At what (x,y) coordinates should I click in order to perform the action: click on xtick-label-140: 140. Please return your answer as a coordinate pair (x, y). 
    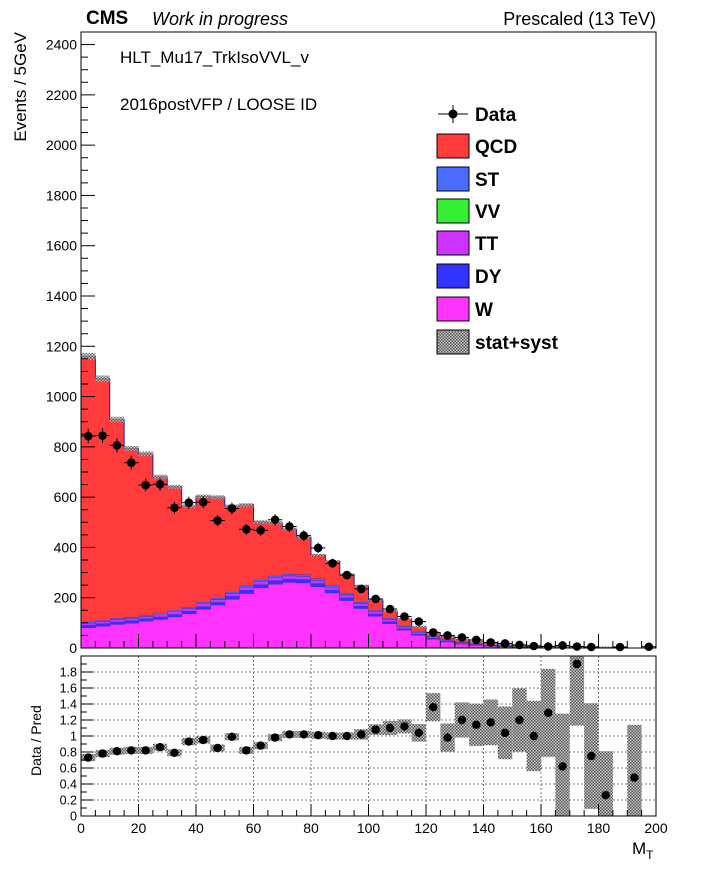
    Looking at the image, I should click on (484, 828).